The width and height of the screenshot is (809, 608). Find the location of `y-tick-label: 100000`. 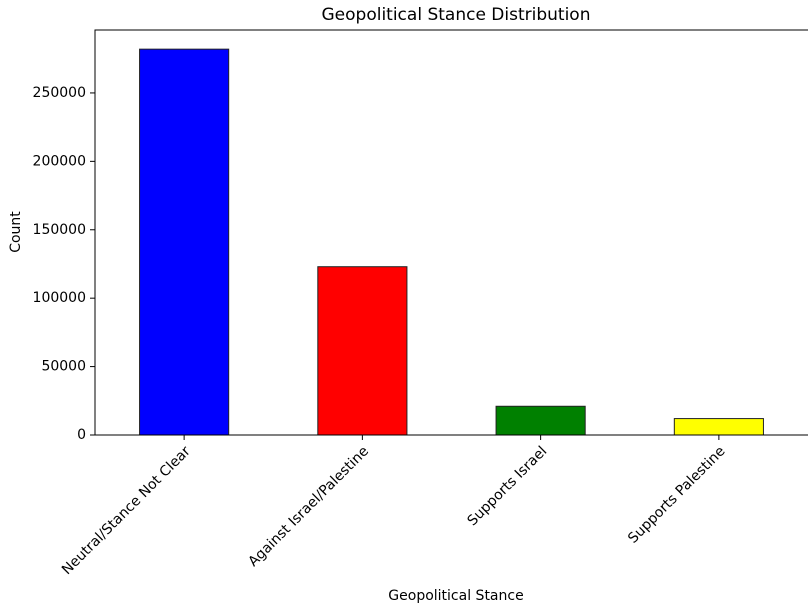

y-tick-label: 100000 is located at coordinates (59, 298).